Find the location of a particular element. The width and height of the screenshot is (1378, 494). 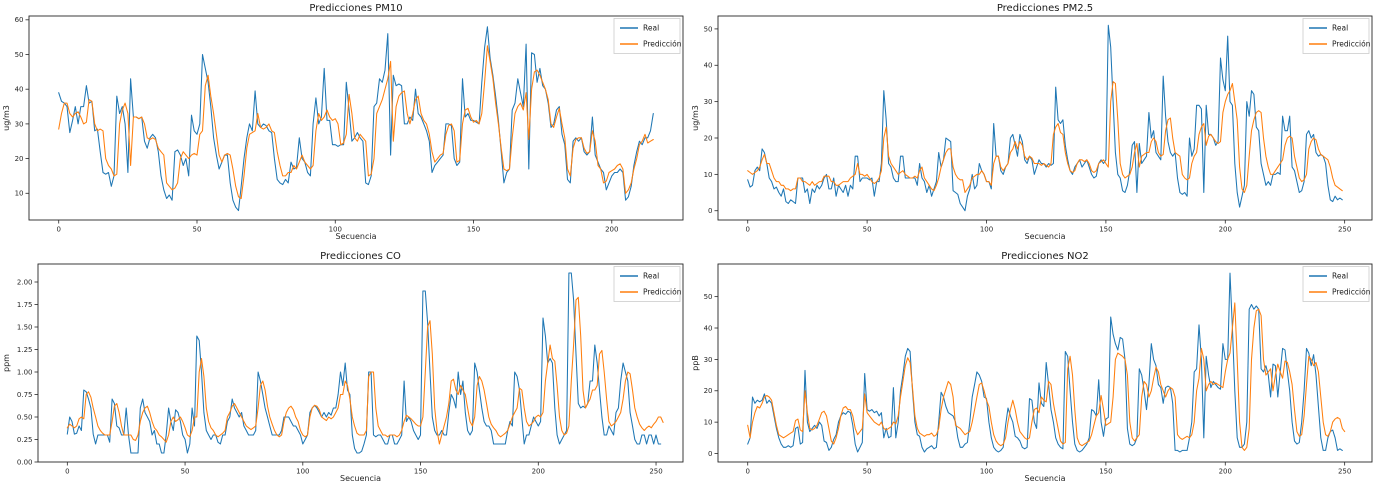

y-axis-label: ppB is located at coordinates (695, 363).